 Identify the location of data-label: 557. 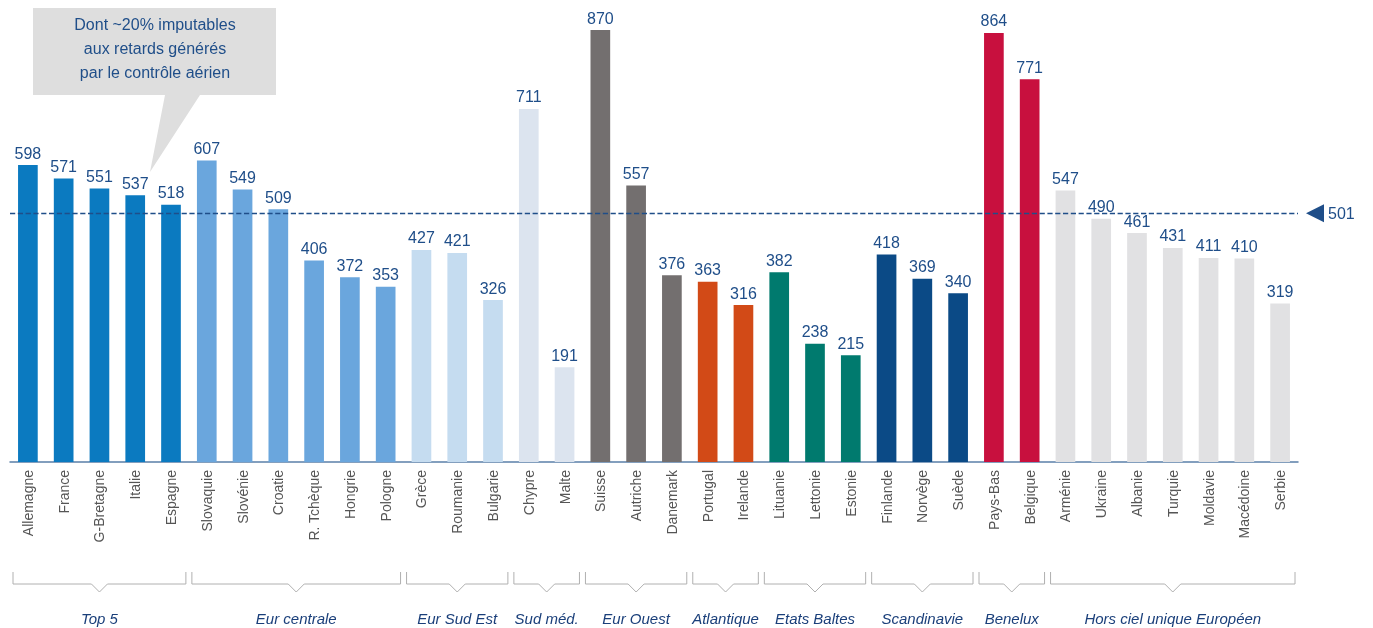
(636, 173).